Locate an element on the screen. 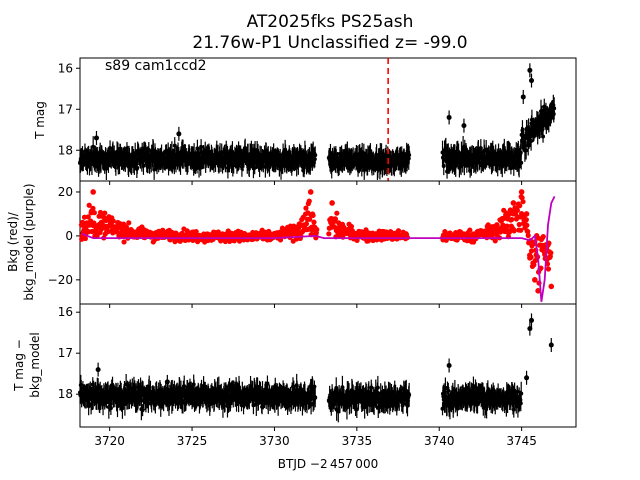  chart-title-line2: 21.76w-P1 Unclassified z= -99.0 is located at coordinates (329, 43).